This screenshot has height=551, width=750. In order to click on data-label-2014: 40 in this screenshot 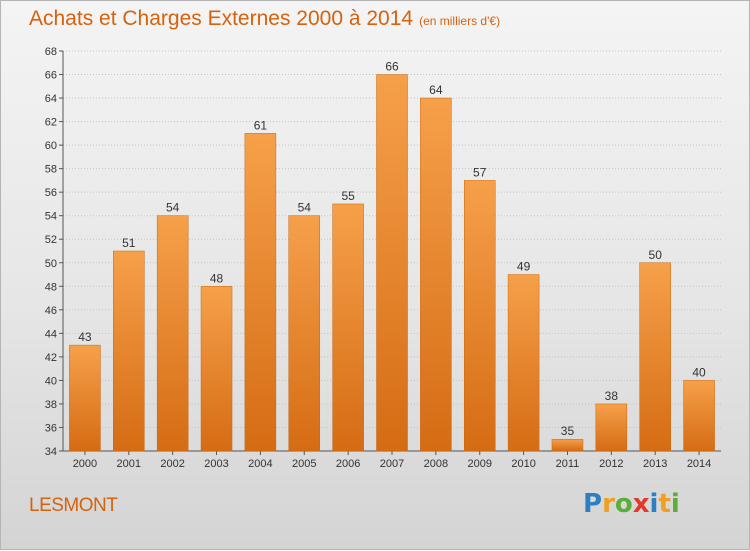, I will do `click(699, 372)`.